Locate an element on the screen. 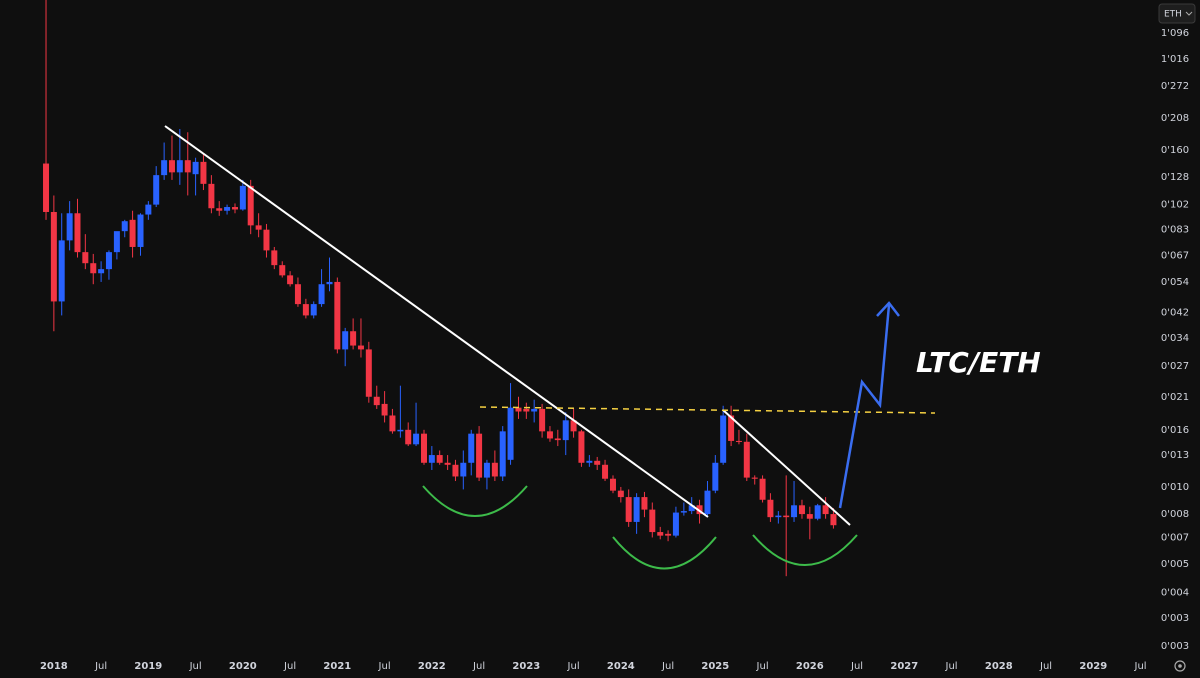 The width and height of the screenshot is (1200, 678). x-tick-label: 2027 is located at coordinates (904, 666).